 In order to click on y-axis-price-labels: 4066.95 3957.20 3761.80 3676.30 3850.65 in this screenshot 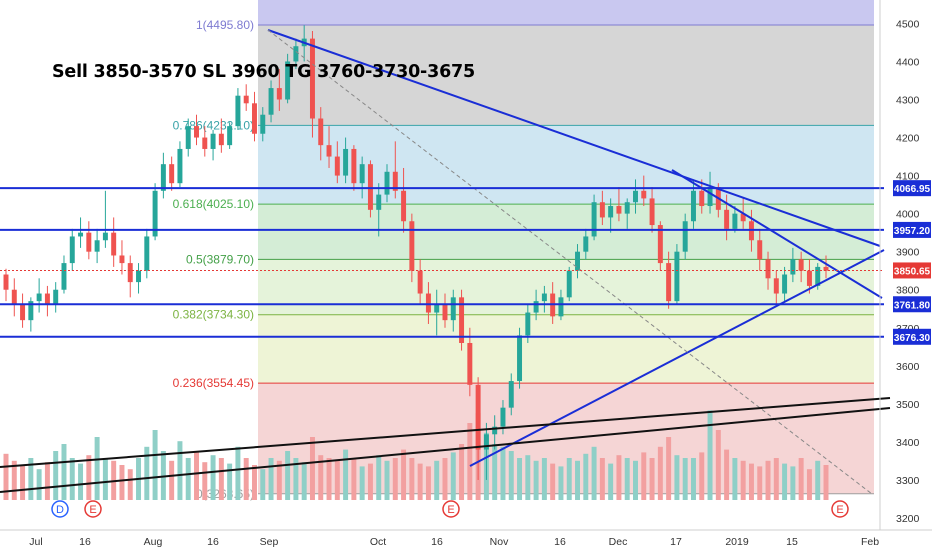, I will do `click(912, 262)`.